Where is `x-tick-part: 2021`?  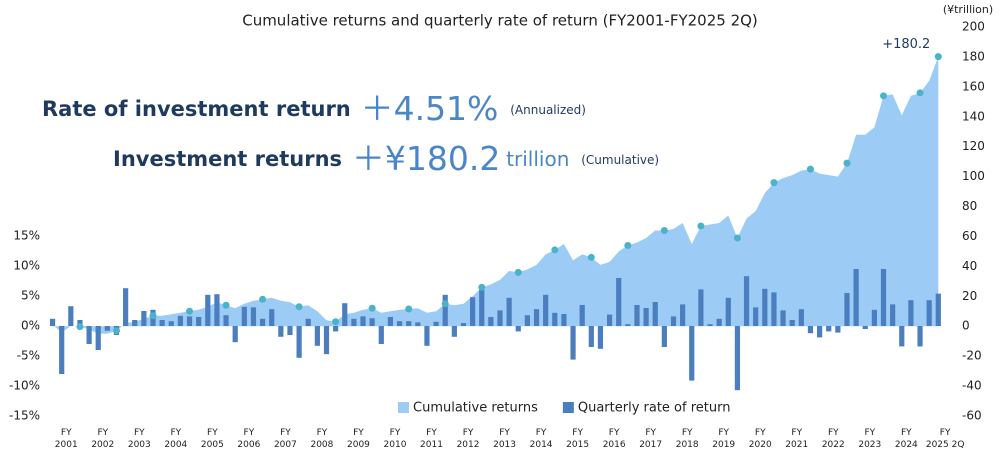
x-tick-part: 2021 is located at coordinates (796, 445).